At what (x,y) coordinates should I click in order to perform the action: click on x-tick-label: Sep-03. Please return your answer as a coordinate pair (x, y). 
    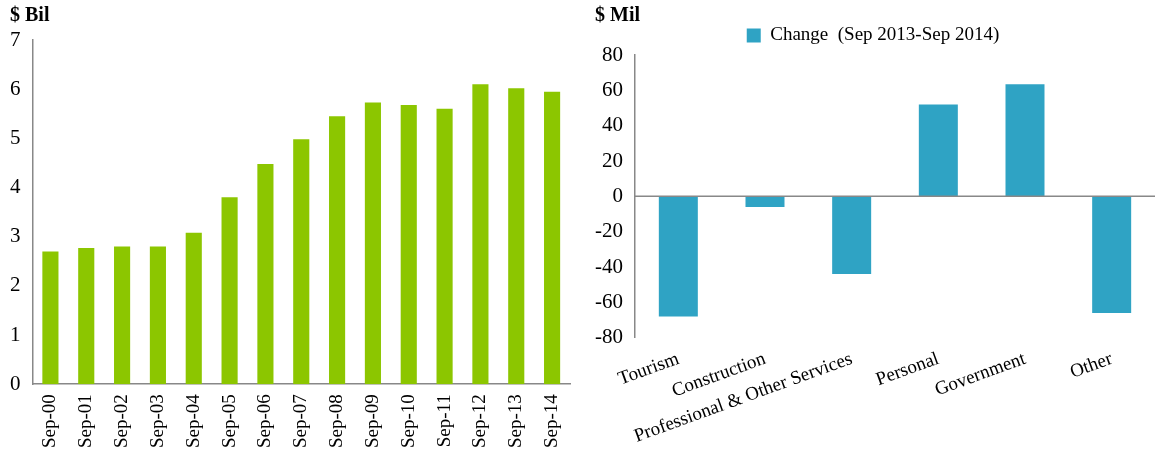
    Looking at the image, I should click on (156, 421).